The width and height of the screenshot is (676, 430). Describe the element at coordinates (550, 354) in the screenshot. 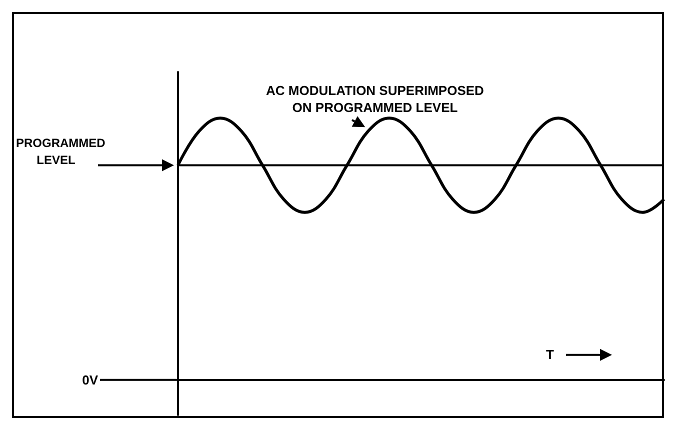

I see `x-axis-title: T` at that location.